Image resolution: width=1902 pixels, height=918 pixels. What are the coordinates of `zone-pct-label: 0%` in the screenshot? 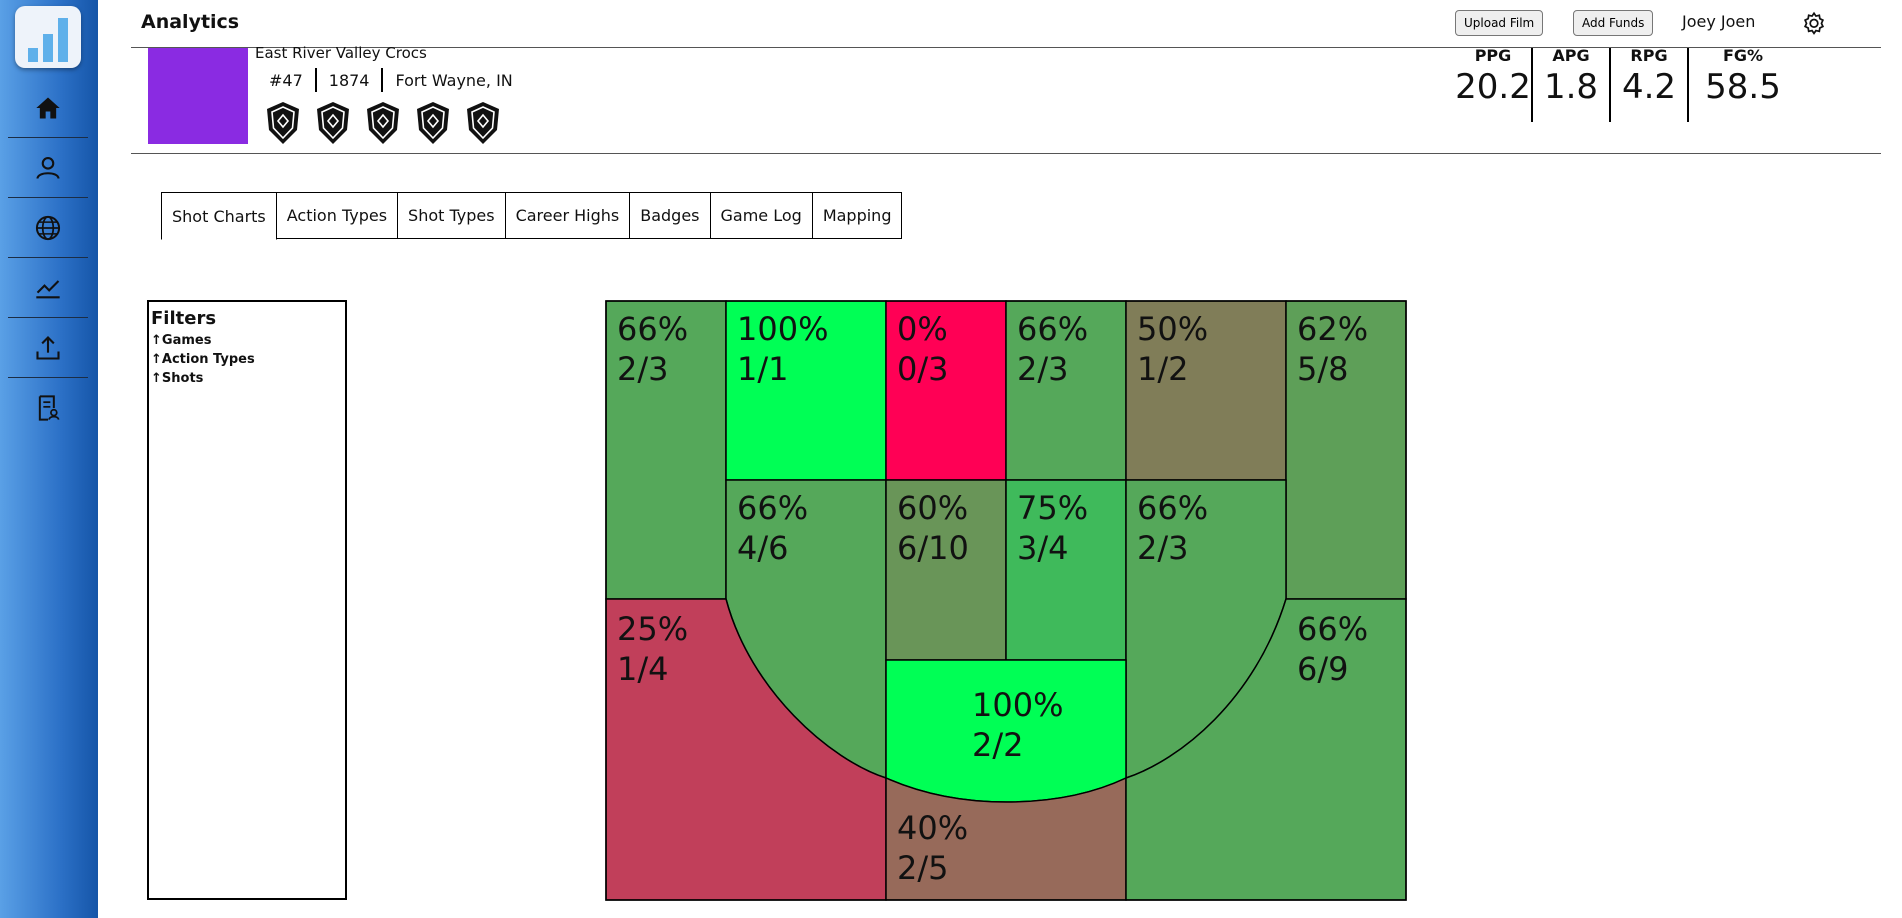 It's located at (922, 329).